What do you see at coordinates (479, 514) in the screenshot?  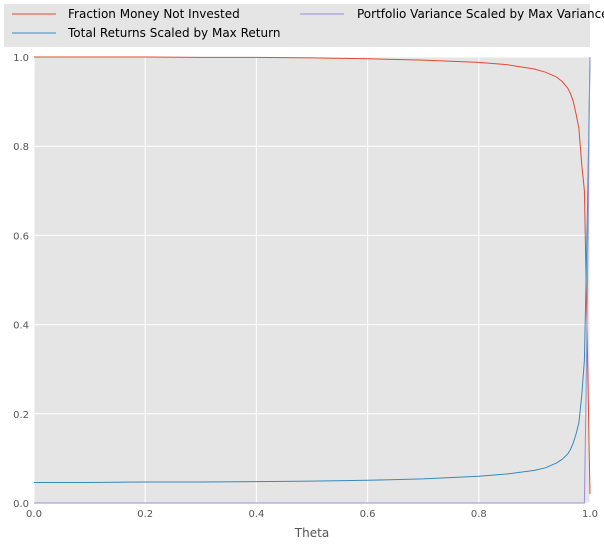 I see `x-tick-label: 0.8` at bounding box center [479, 514].